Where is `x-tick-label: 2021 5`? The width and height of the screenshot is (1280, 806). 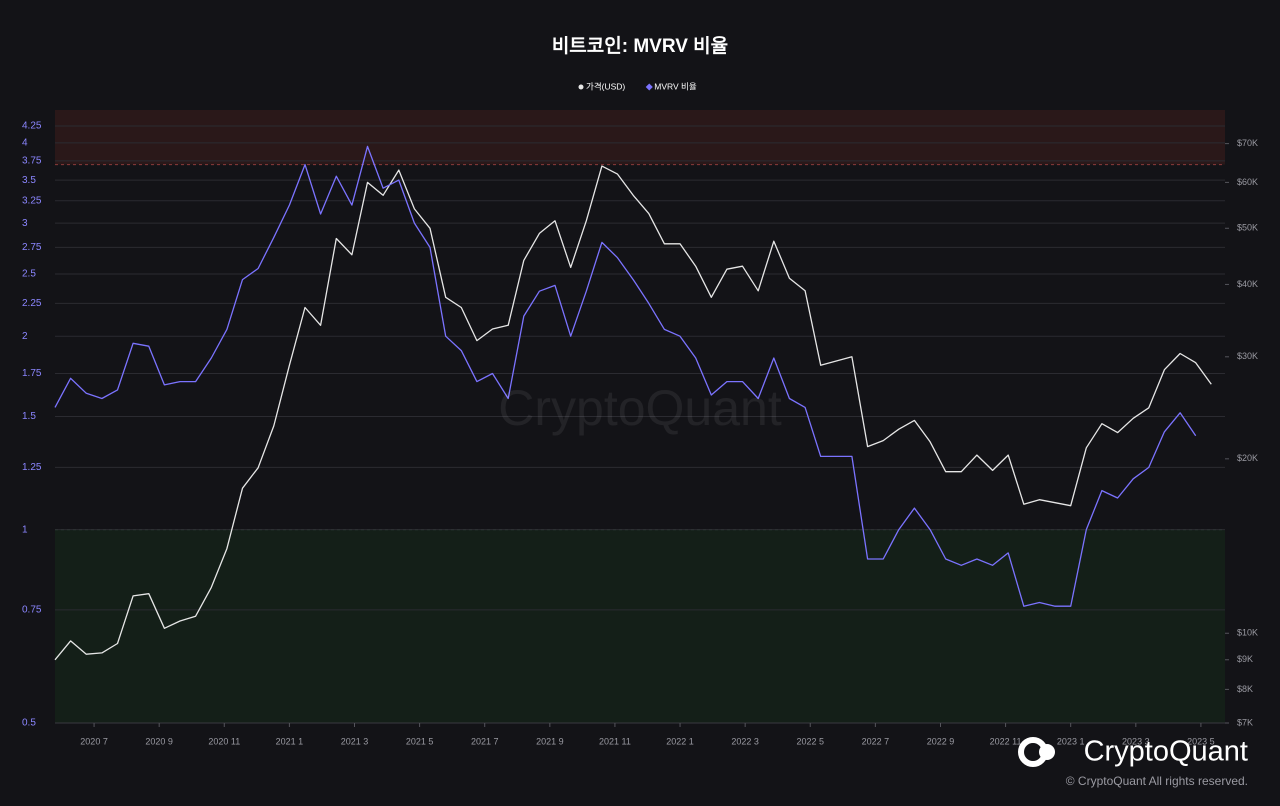
x-tick-label: 2021 5 is located at coordinates (420, 741).